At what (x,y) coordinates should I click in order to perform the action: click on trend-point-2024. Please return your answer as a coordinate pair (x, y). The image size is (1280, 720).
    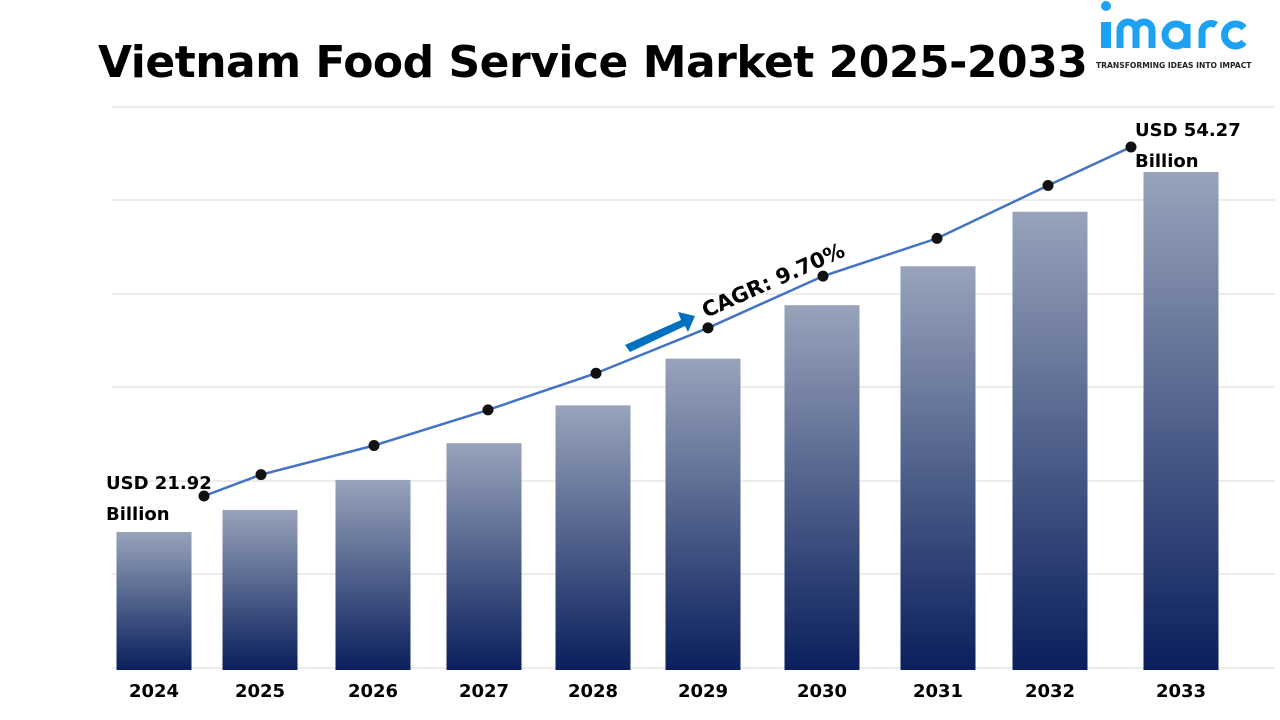
    Looking at the image, I should click on (204, 496).